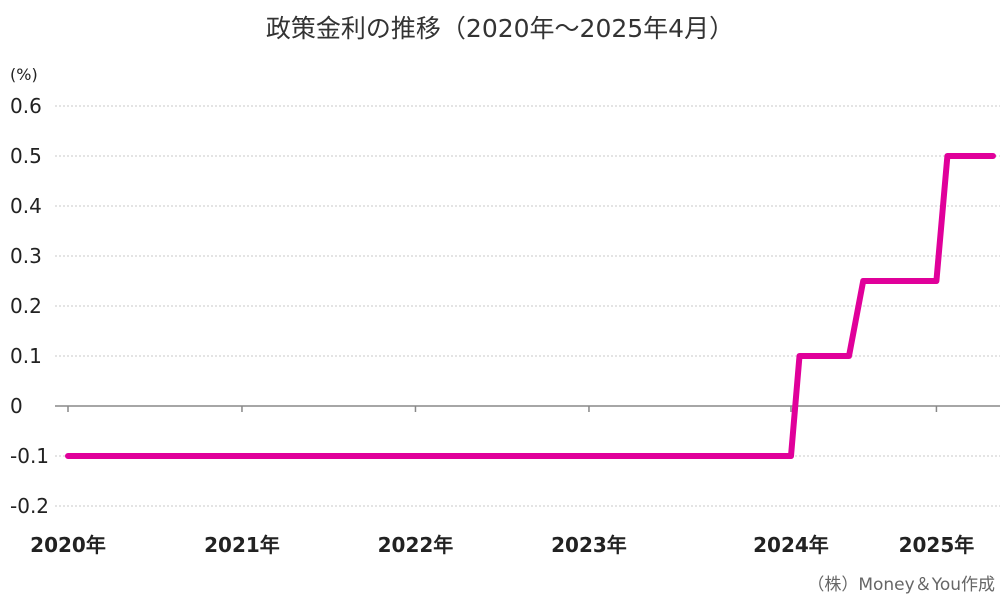 This screenshot has height=600, width=1000. I want to click on y-tick-label: 0.3, so click(26, 256).